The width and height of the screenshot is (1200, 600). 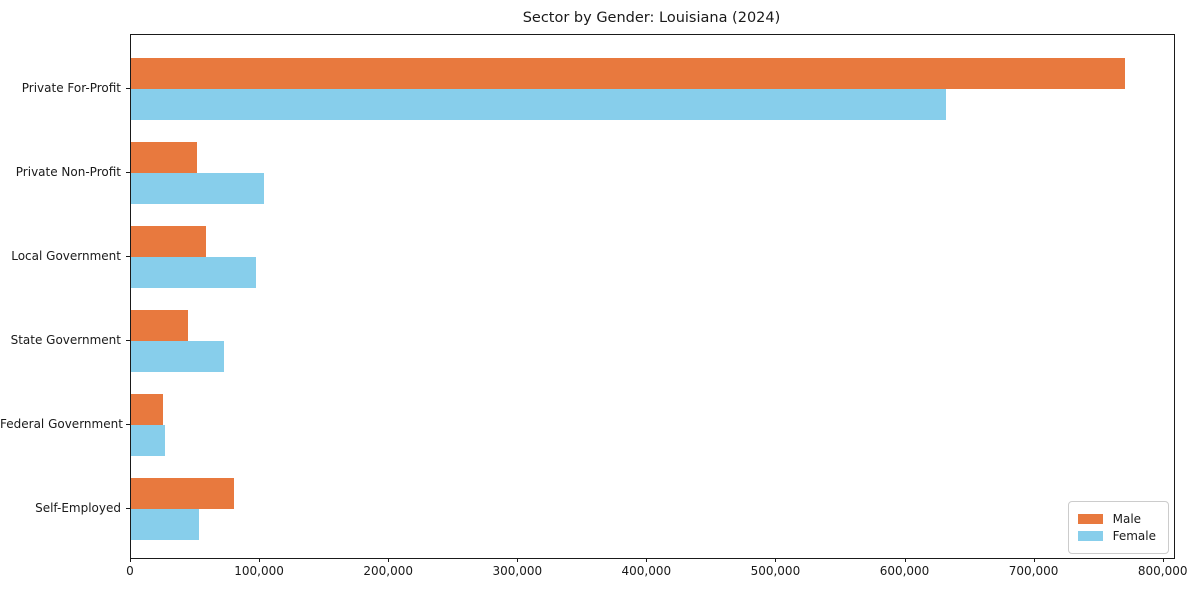 What do you see at coordinates (1162, 571) in the screenshot?
I see `xtick-label: 800,000` at bounding box center [1162, 571].